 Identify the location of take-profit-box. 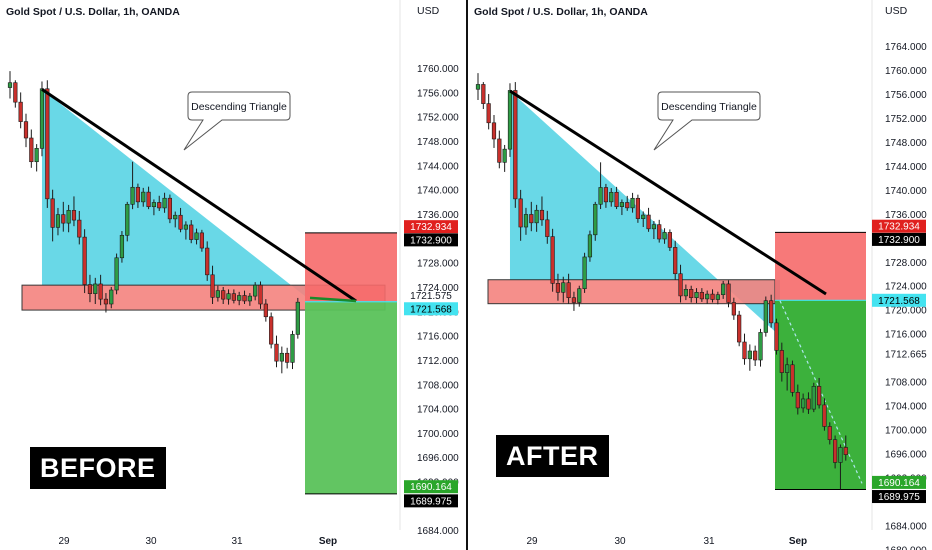
(351, 397).